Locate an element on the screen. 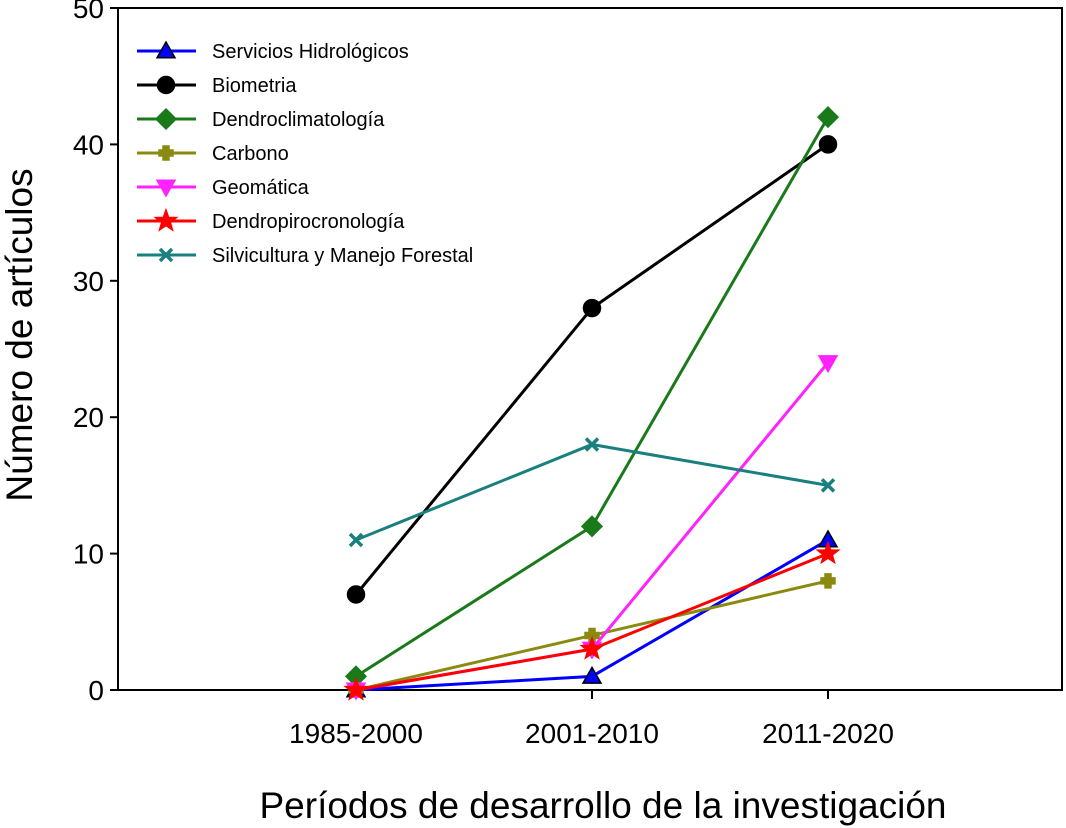 The height and width of the screenshot is (828, 1066). legend-entry: Carbono is located at coordinates (213, 154).